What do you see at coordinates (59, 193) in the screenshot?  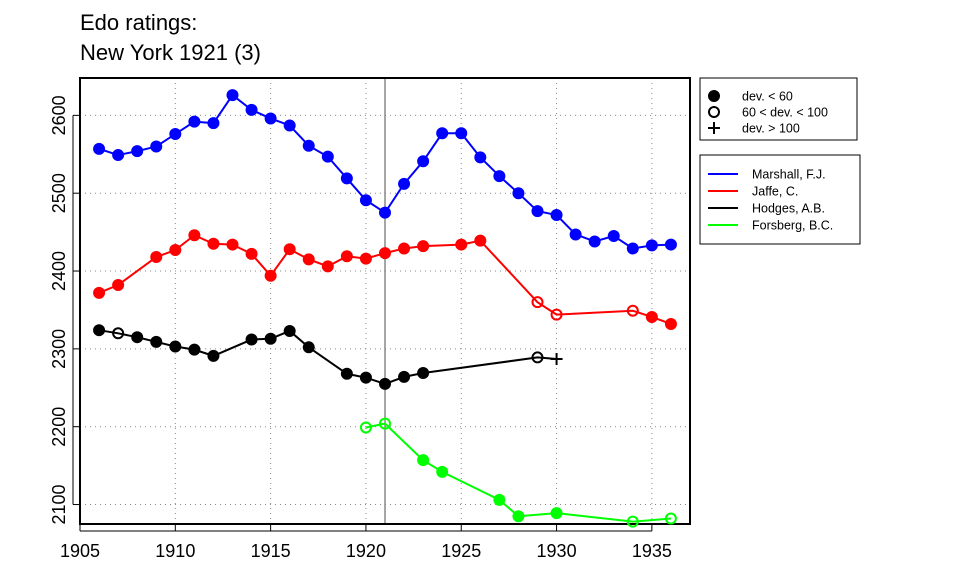 I see `y-tick-label: 2500` at bounding box center [59, 193].